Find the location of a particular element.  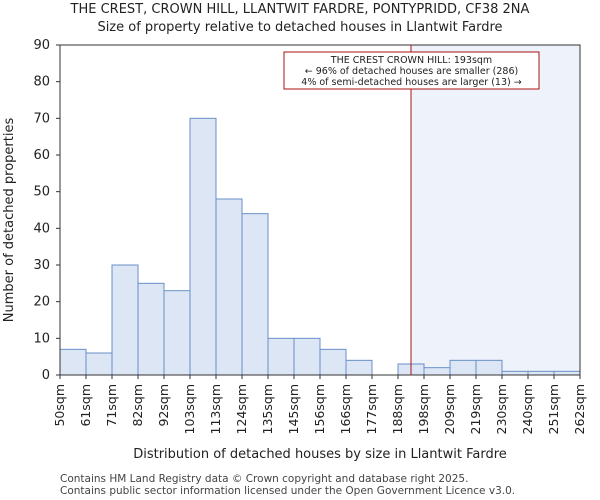

x-tick-label: 103sqm is located at coordinates (189, 409).